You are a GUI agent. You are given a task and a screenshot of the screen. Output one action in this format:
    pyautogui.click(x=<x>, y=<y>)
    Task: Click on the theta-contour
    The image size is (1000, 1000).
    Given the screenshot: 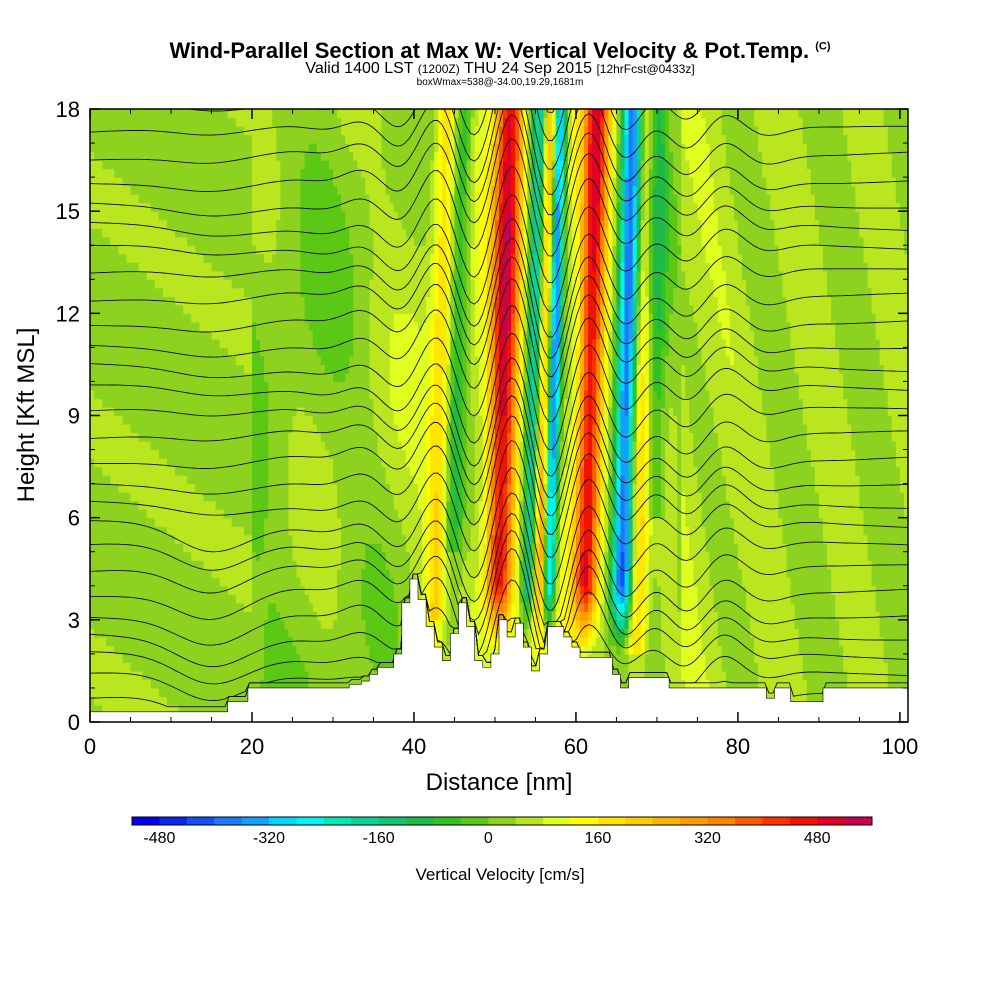 What is the action you would take?
    pyautogui.click(x=499, y=197)
    